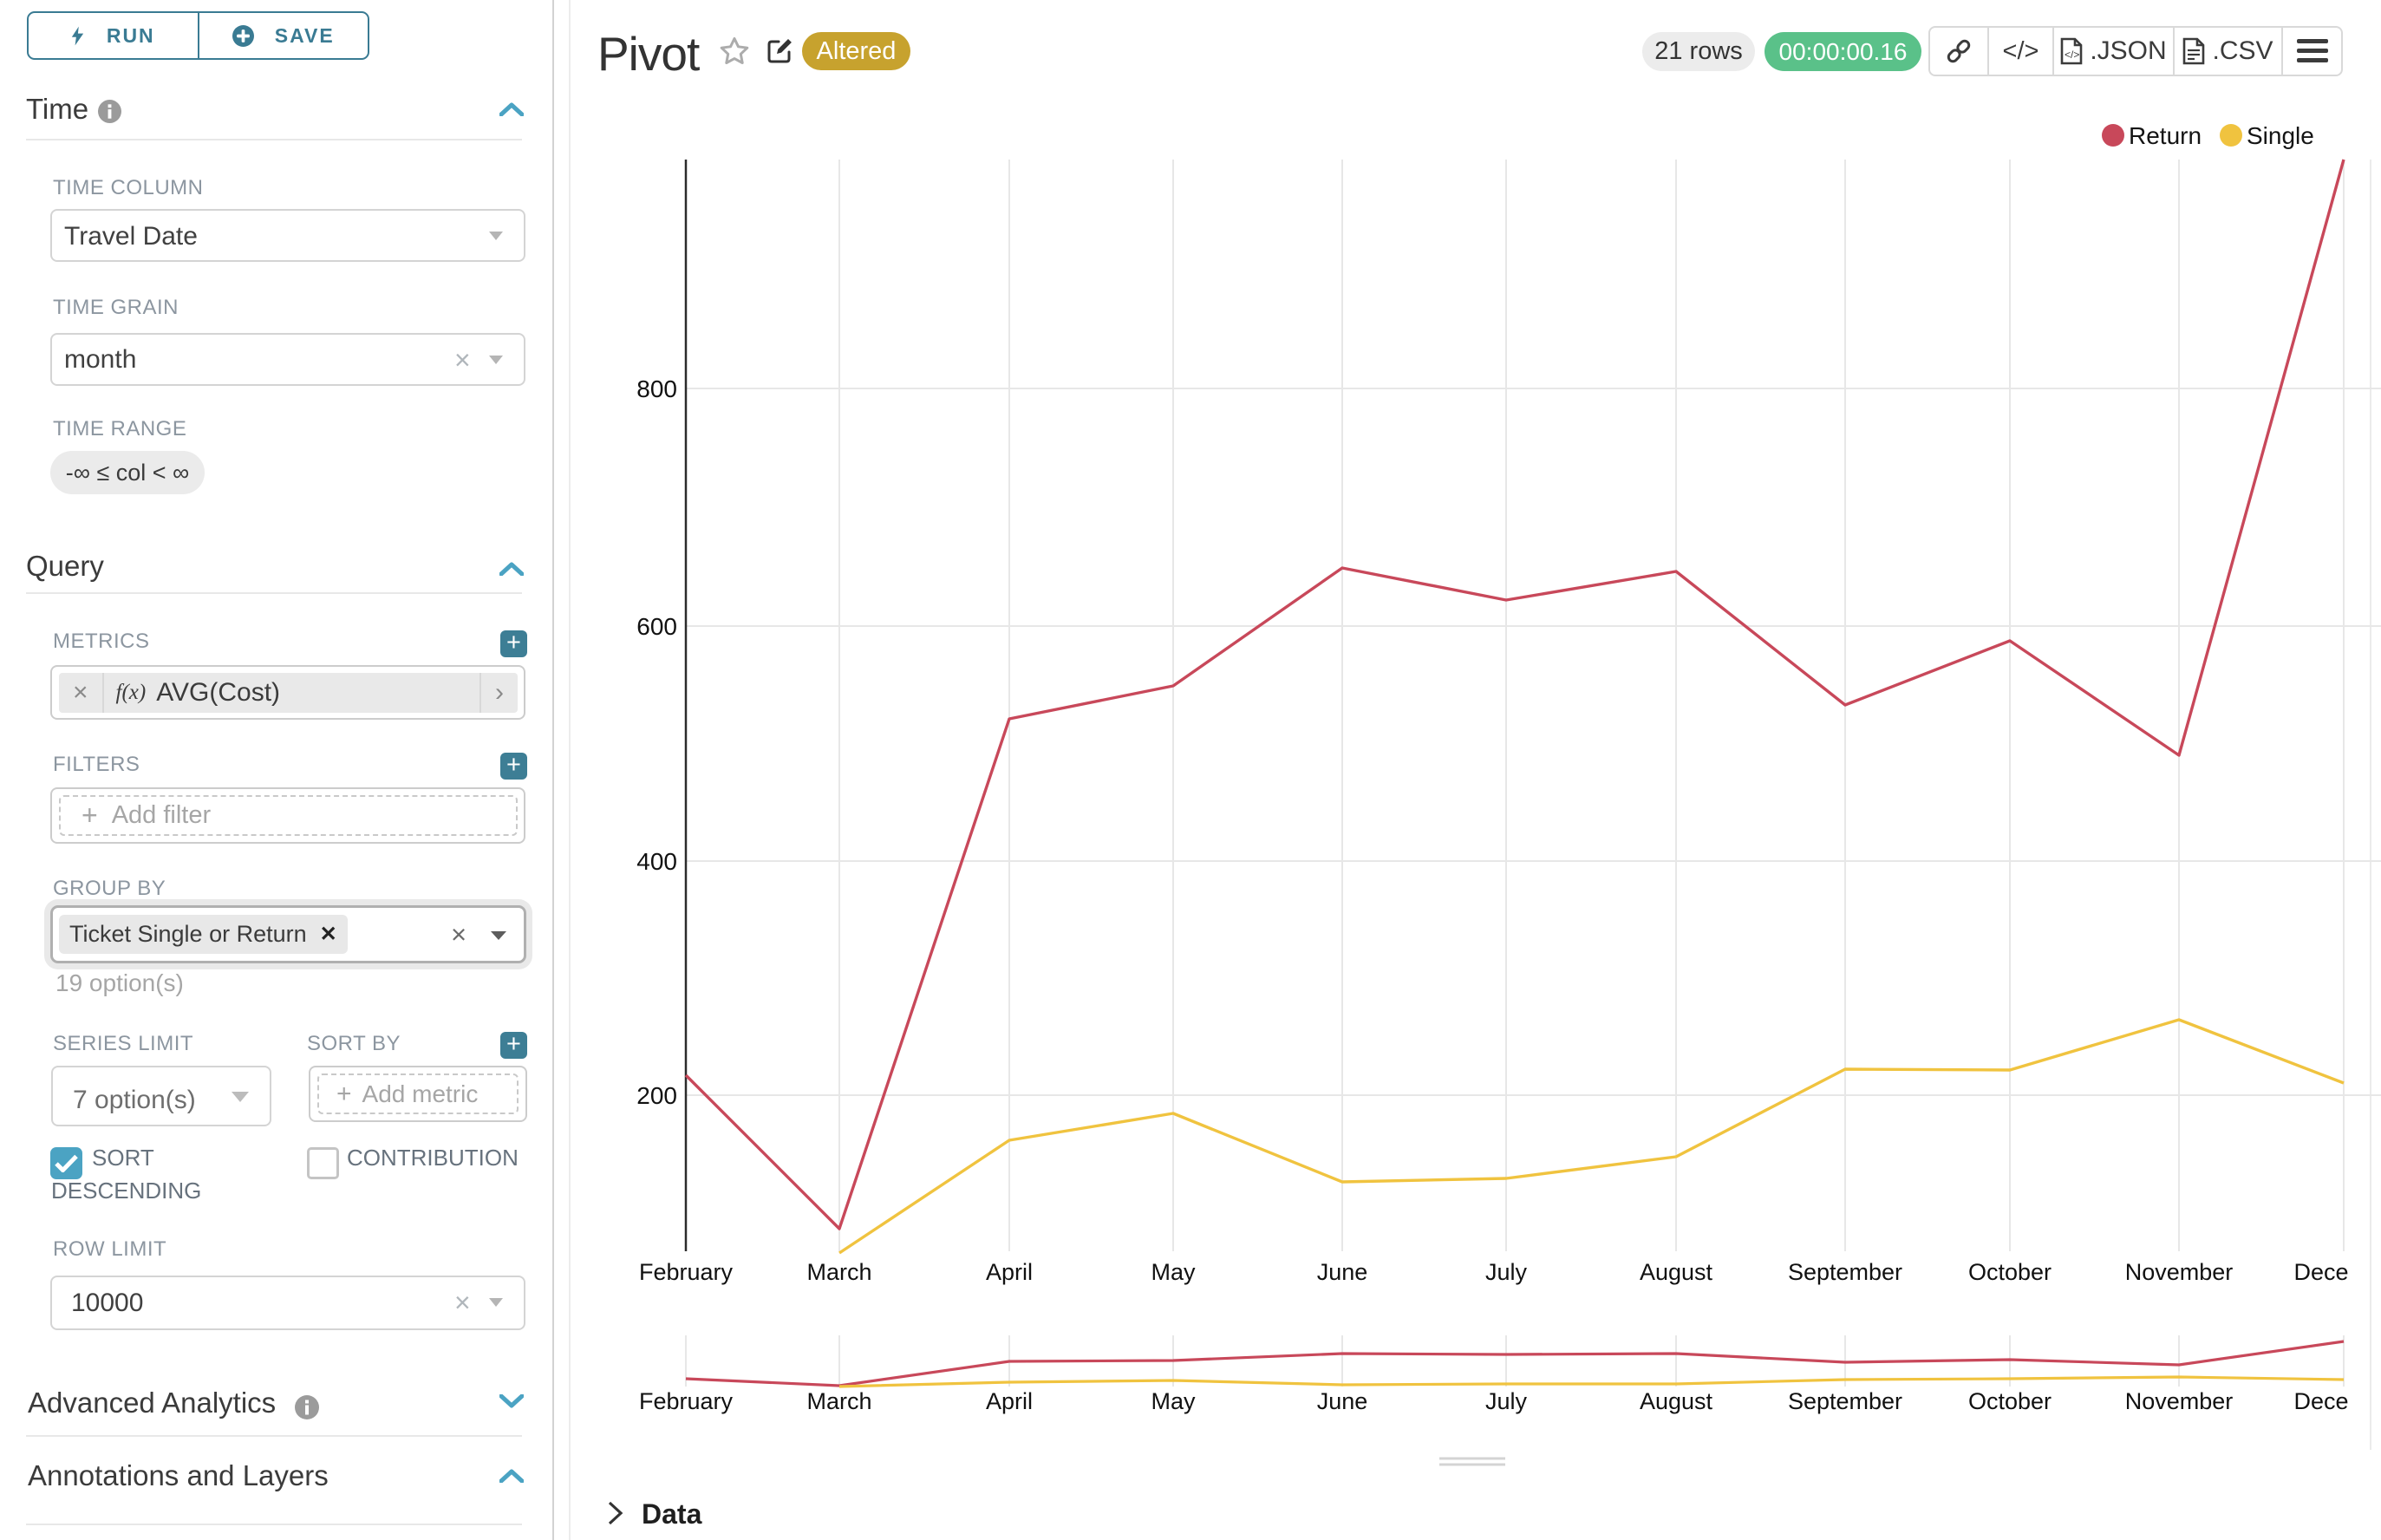  What do you see at coordinates (656, 861) in the screenshot?
I see `svg-text: 400` at bounding box center [656, 861].